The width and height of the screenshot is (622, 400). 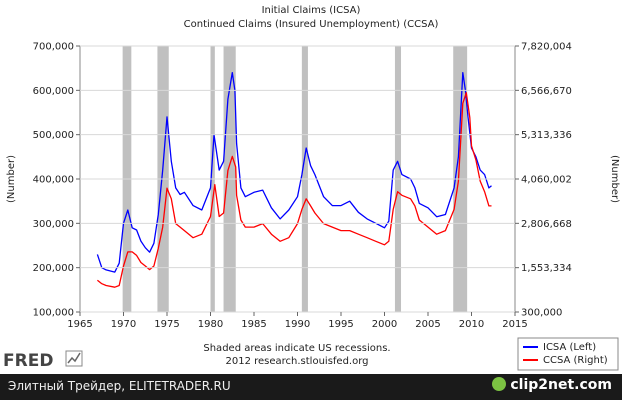 I want to click on fred-logo: FRED, so click(x=43, y=360).